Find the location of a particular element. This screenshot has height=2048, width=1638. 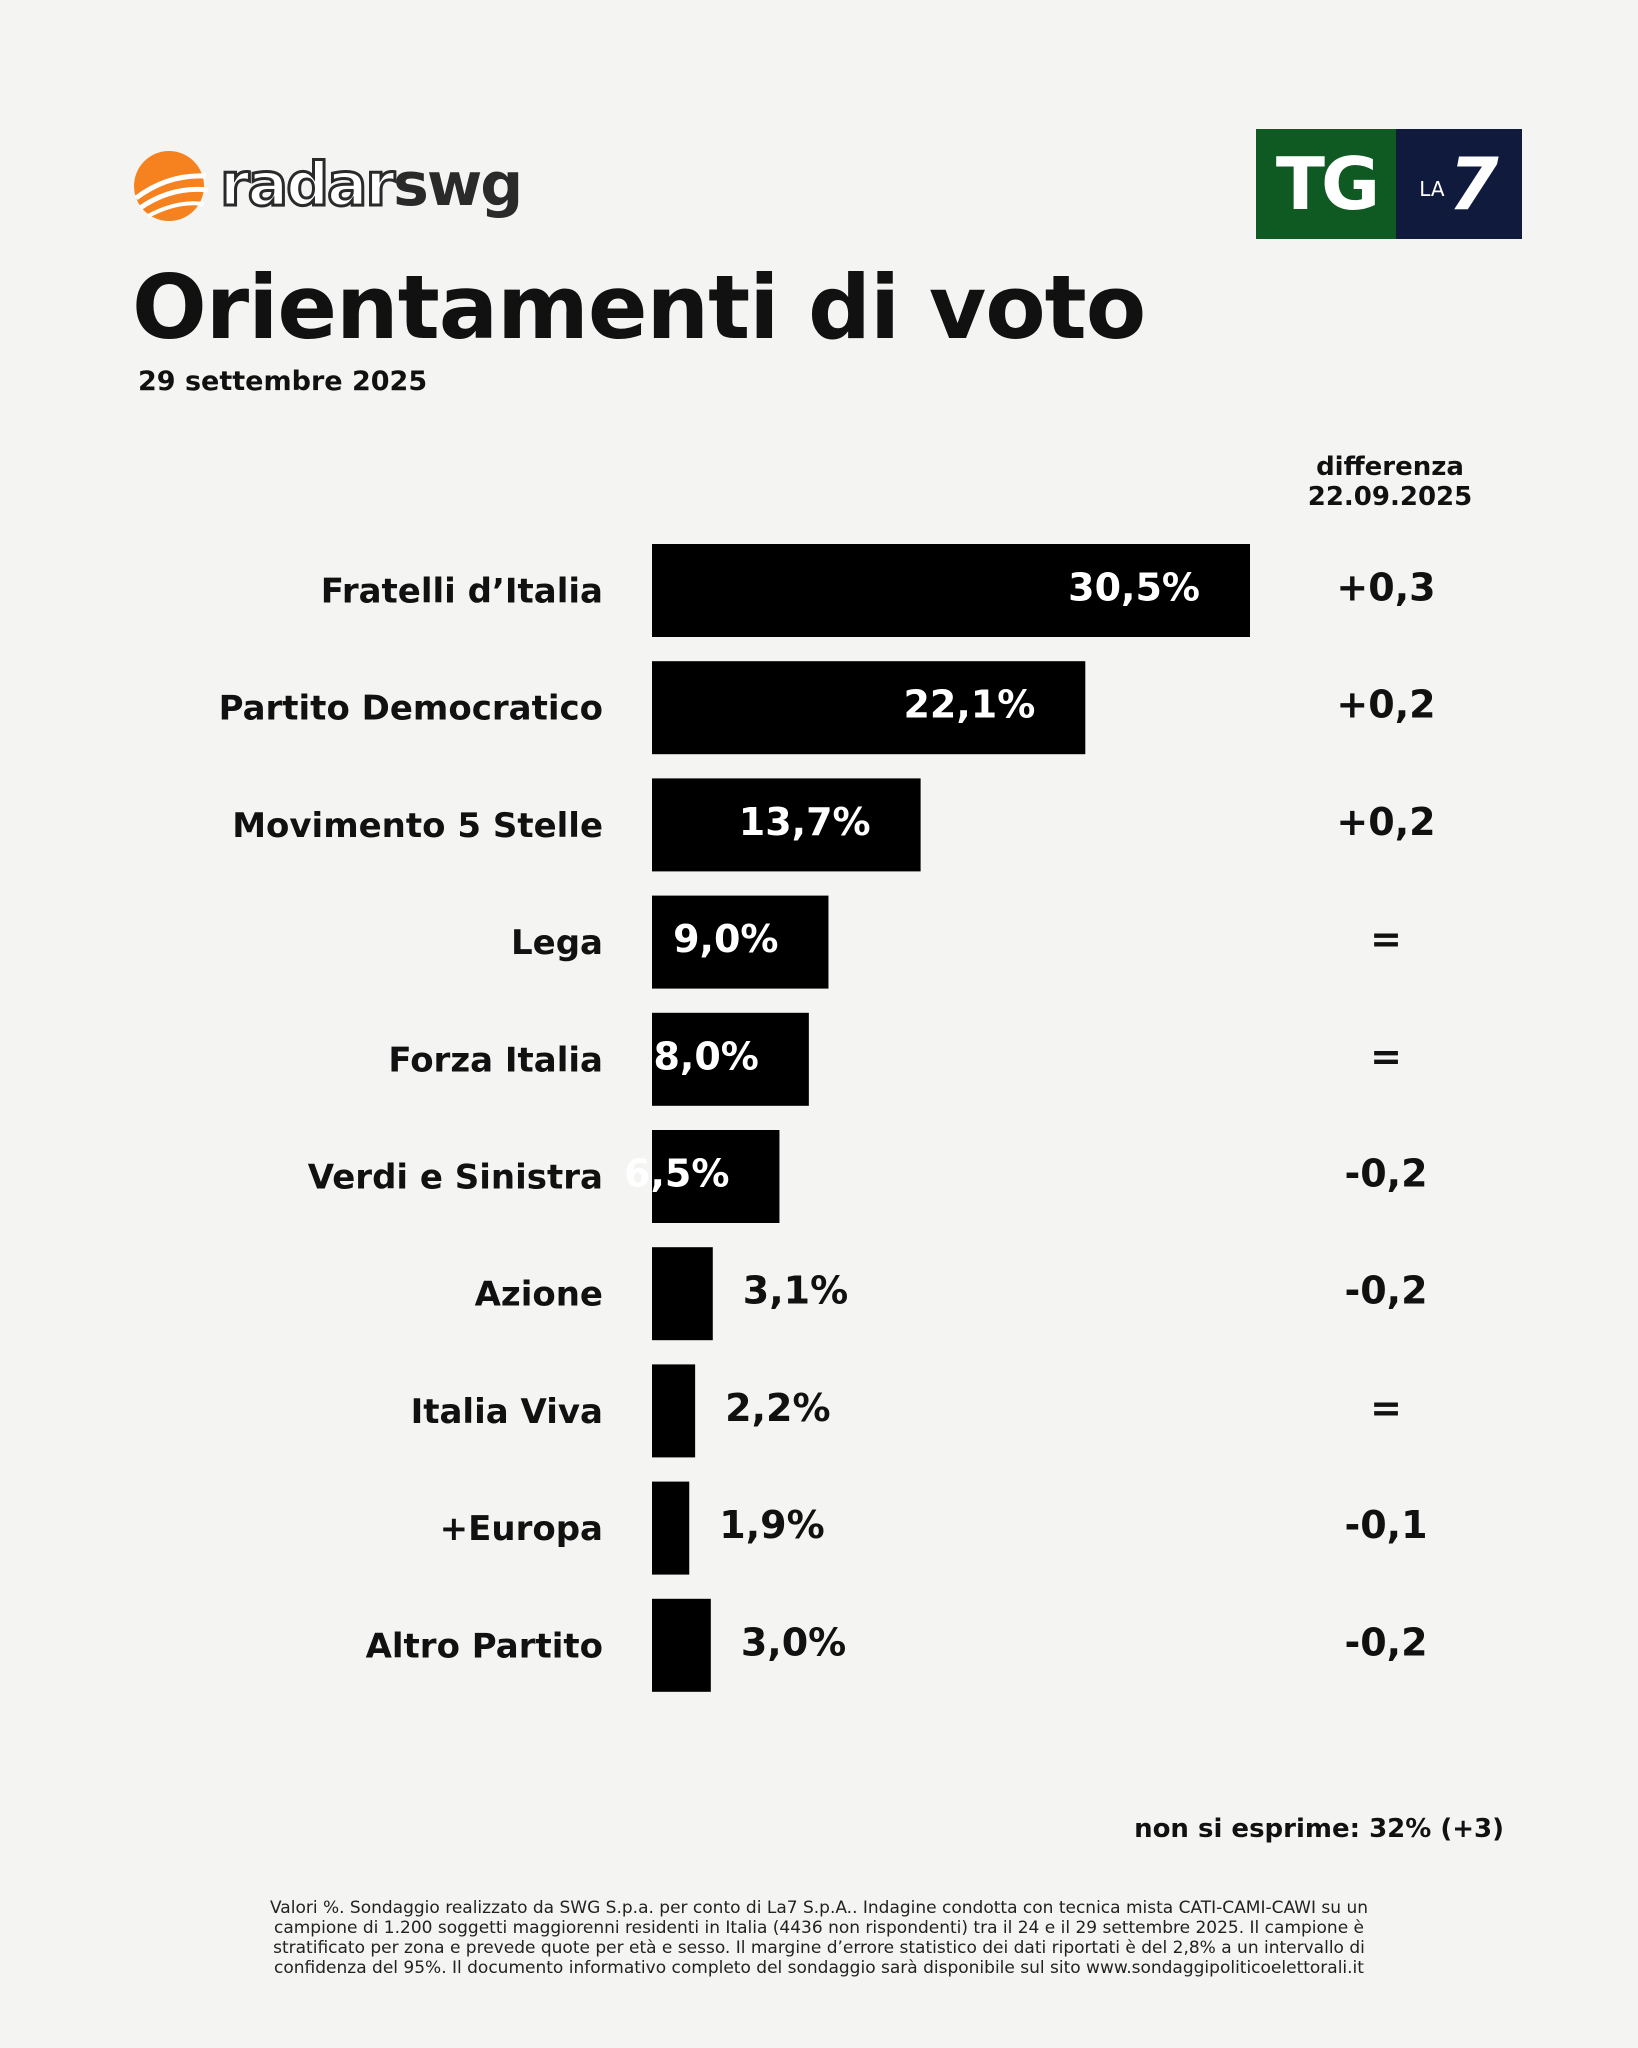

tg-la7-logo: TG LA 7 is located at coordinates (1389, 184).